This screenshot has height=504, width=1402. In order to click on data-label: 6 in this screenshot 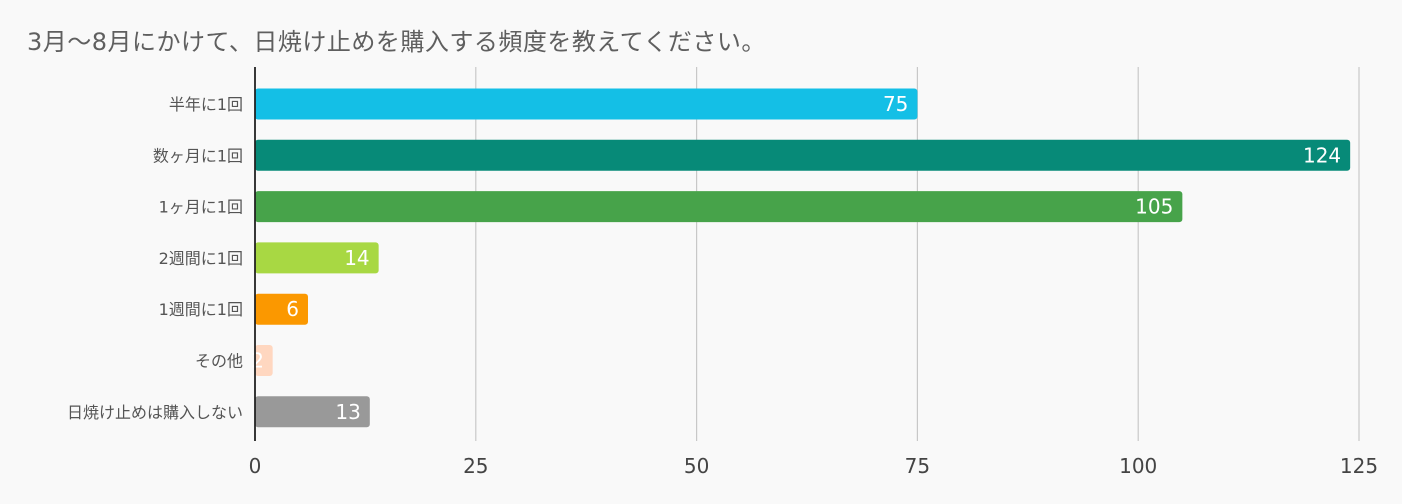, I will do `click(292, 309)`.